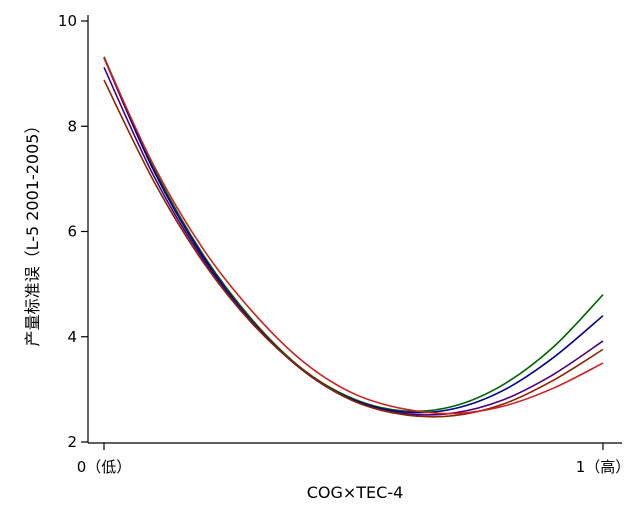  Describe the element at coordinates (67, 21) in the screenshot. I see `y-tick-label: 10` at that location.